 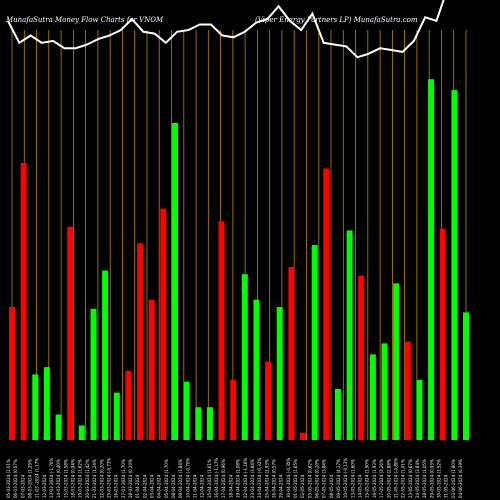 What do you see at coordinates (302, 486) in the screenshot?
I see `x-tick-label: 02-05-2024` at bounding box center [302, 486].